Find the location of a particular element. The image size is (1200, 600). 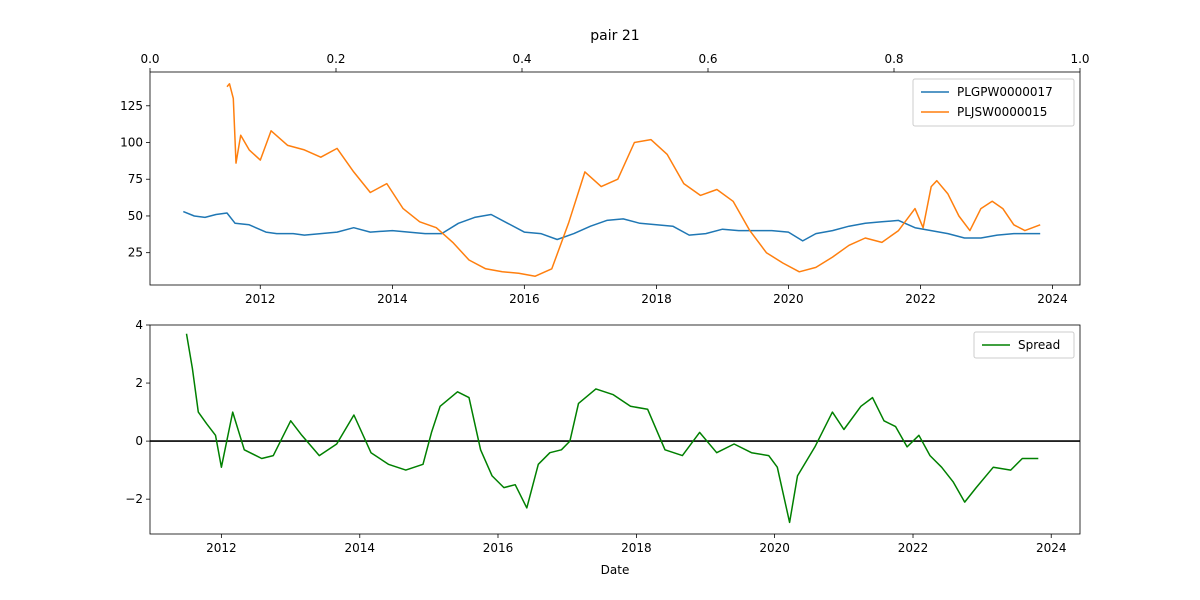

top-tick-label: 0.0 is located at coordinates (149, 59).